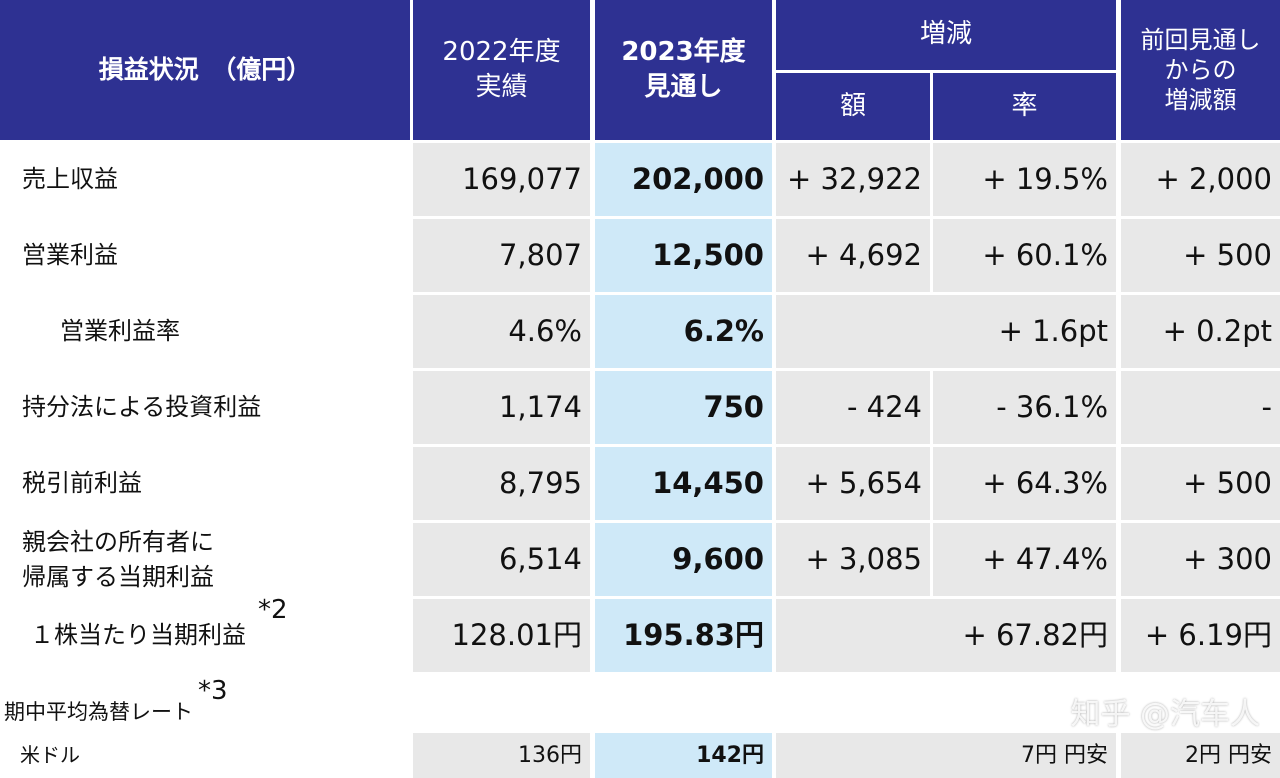 This screenshot has height=778, width=1280. What do you see at coordinates (718, 558) in the screenshot?
I see `cell-text: 9,600` at bounding box center [718, 558].